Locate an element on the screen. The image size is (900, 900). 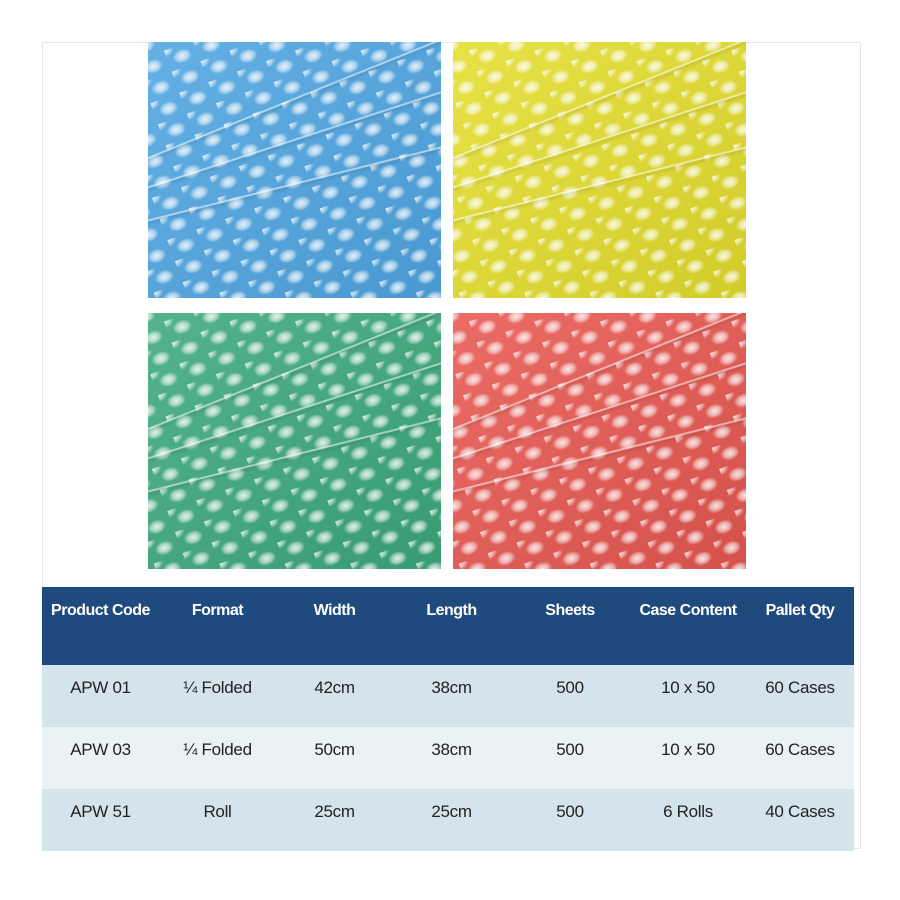
table-row: APW 03 ¼ Folded 50cm 38cm 500 10 x 50 60 Cases is located at coordinates (448, 758).